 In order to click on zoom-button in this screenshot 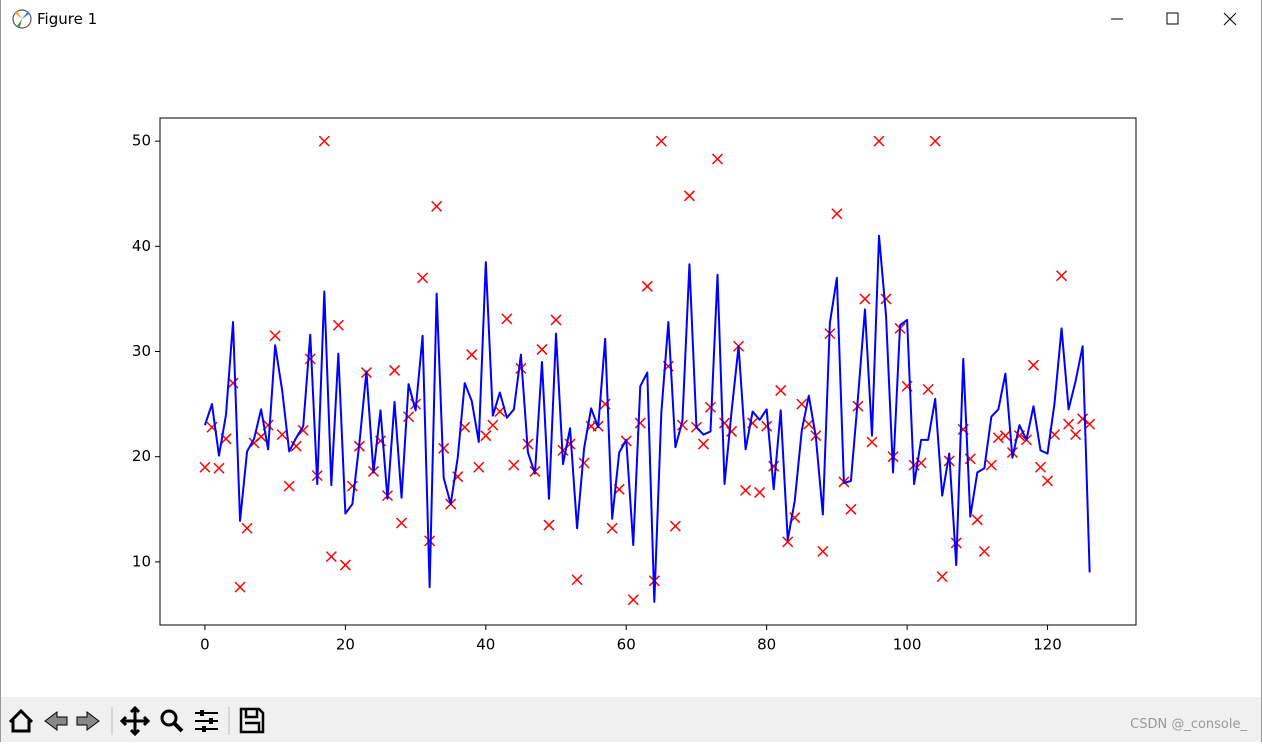, I will do `click(169, 718)`.